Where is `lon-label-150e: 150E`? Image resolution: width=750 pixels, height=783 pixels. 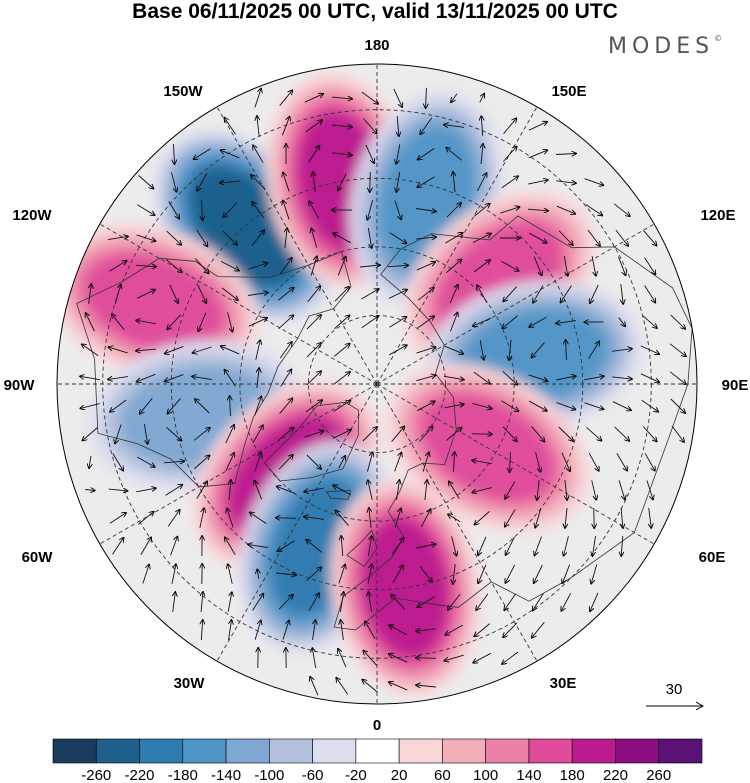 lon-label-150e: 150E is located at coordinates (568, 91).